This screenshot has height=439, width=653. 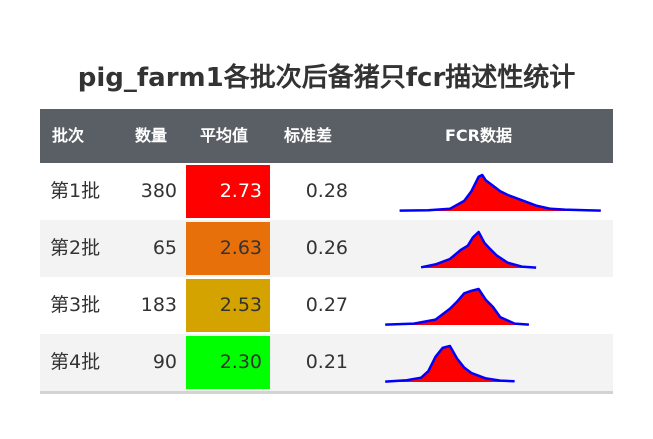 What do you see at coordinates (151, 135) in the screenshot?
I see `header-count: 数量` at bounding box center [151, 135].